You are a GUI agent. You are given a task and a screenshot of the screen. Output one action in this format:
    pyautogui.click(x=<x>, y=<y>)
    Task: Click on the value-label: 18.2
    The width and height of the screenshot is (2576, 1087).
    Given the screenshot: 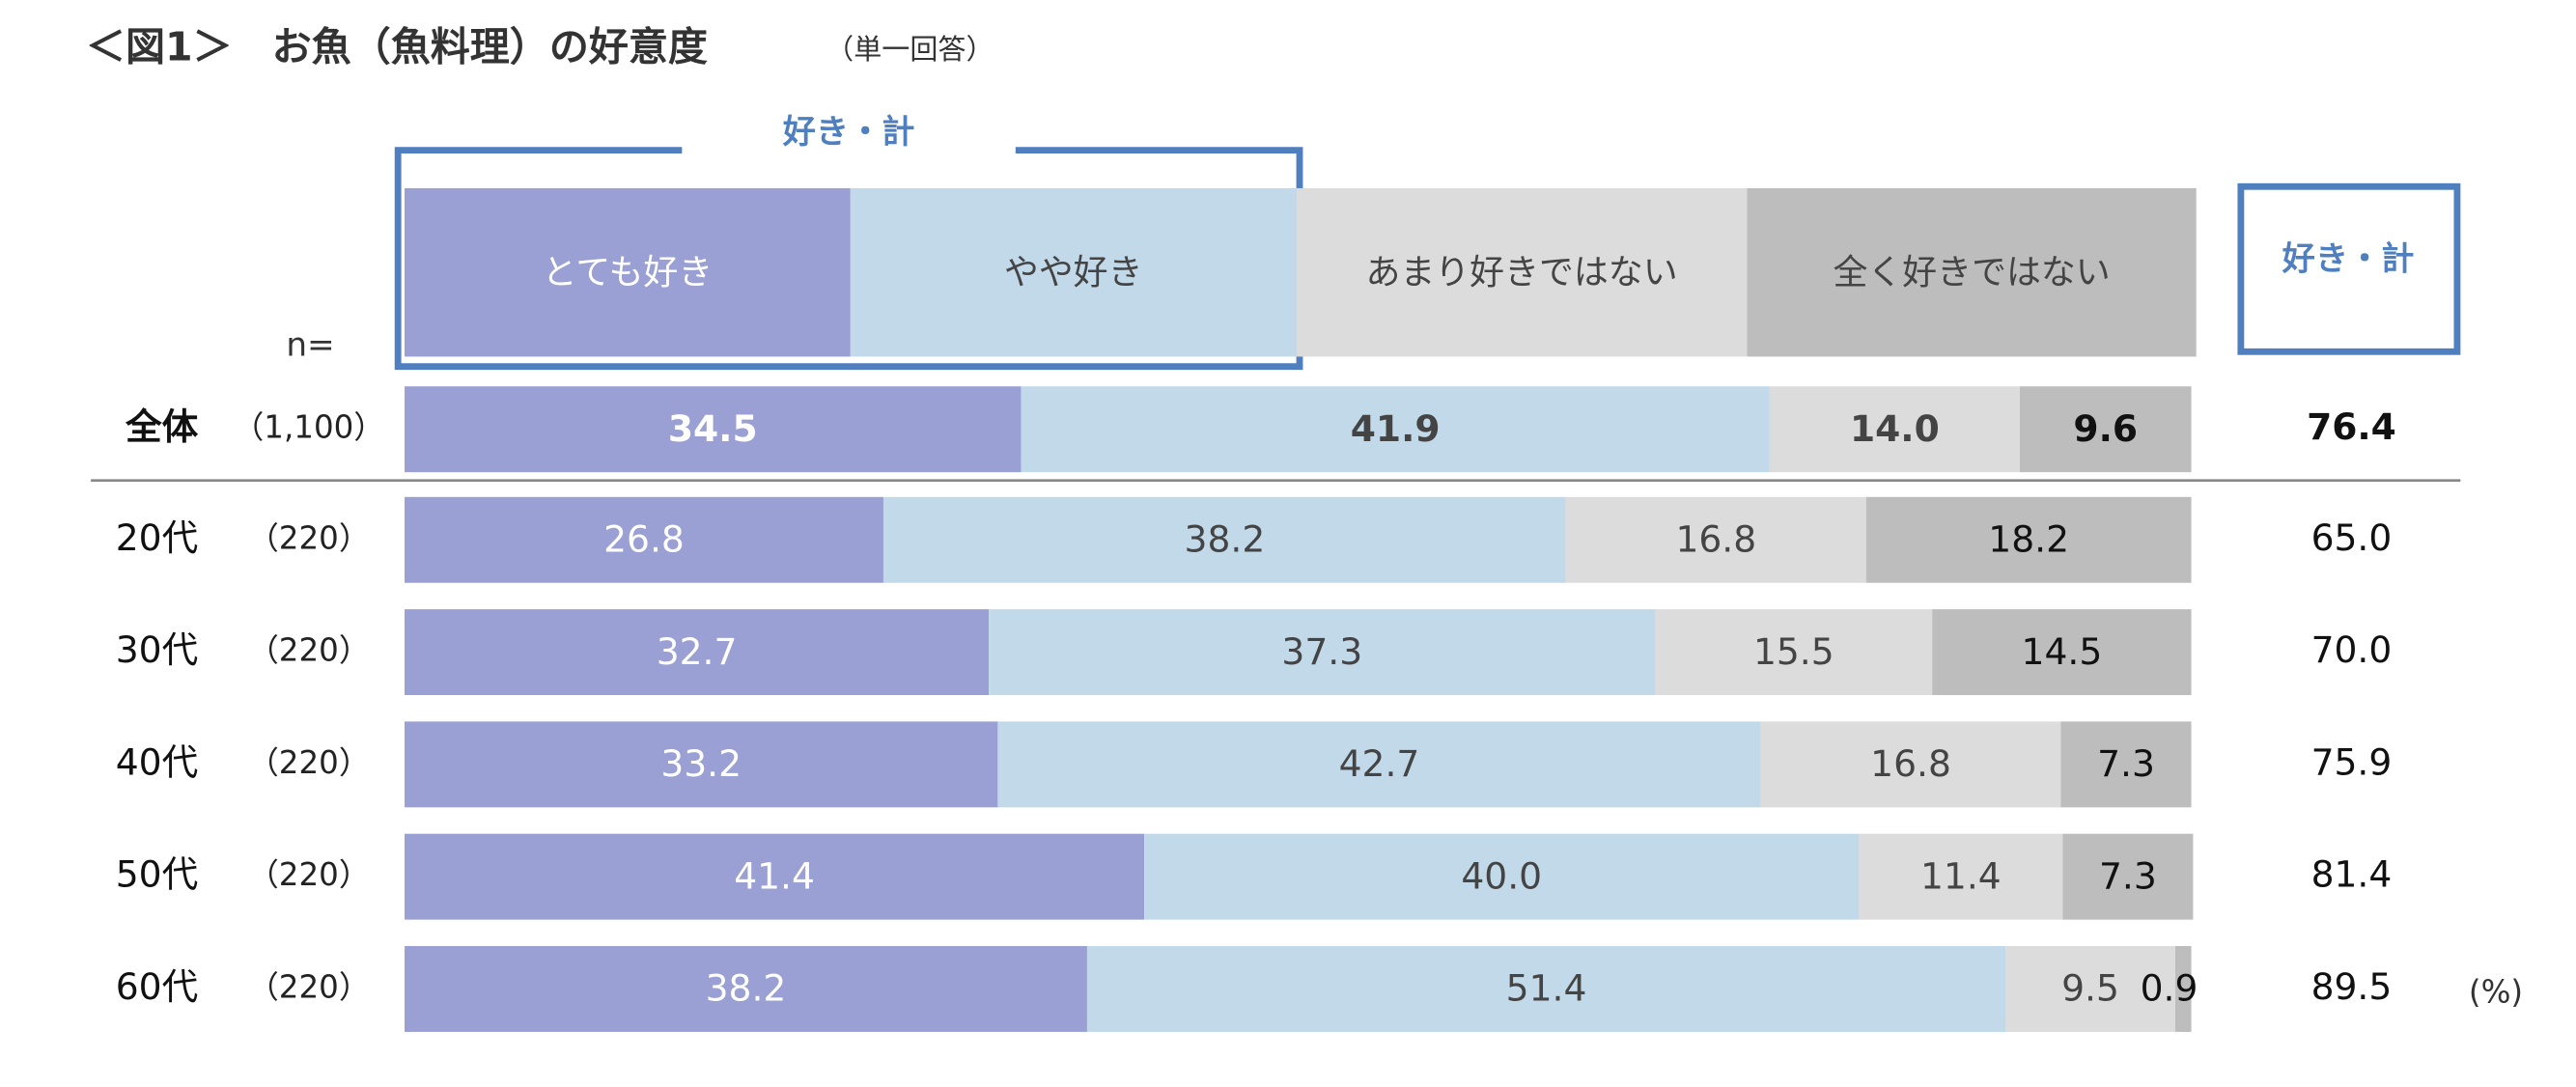 What is the action you would take?
    pyautogui.click(x=2029, y=538)
    